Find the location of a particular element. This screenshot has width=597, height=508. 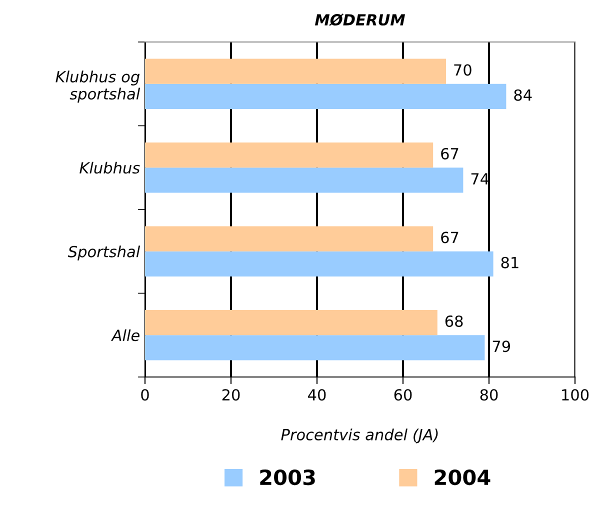

y-tick-label: Sportshal is located at coordinates (104, 253).